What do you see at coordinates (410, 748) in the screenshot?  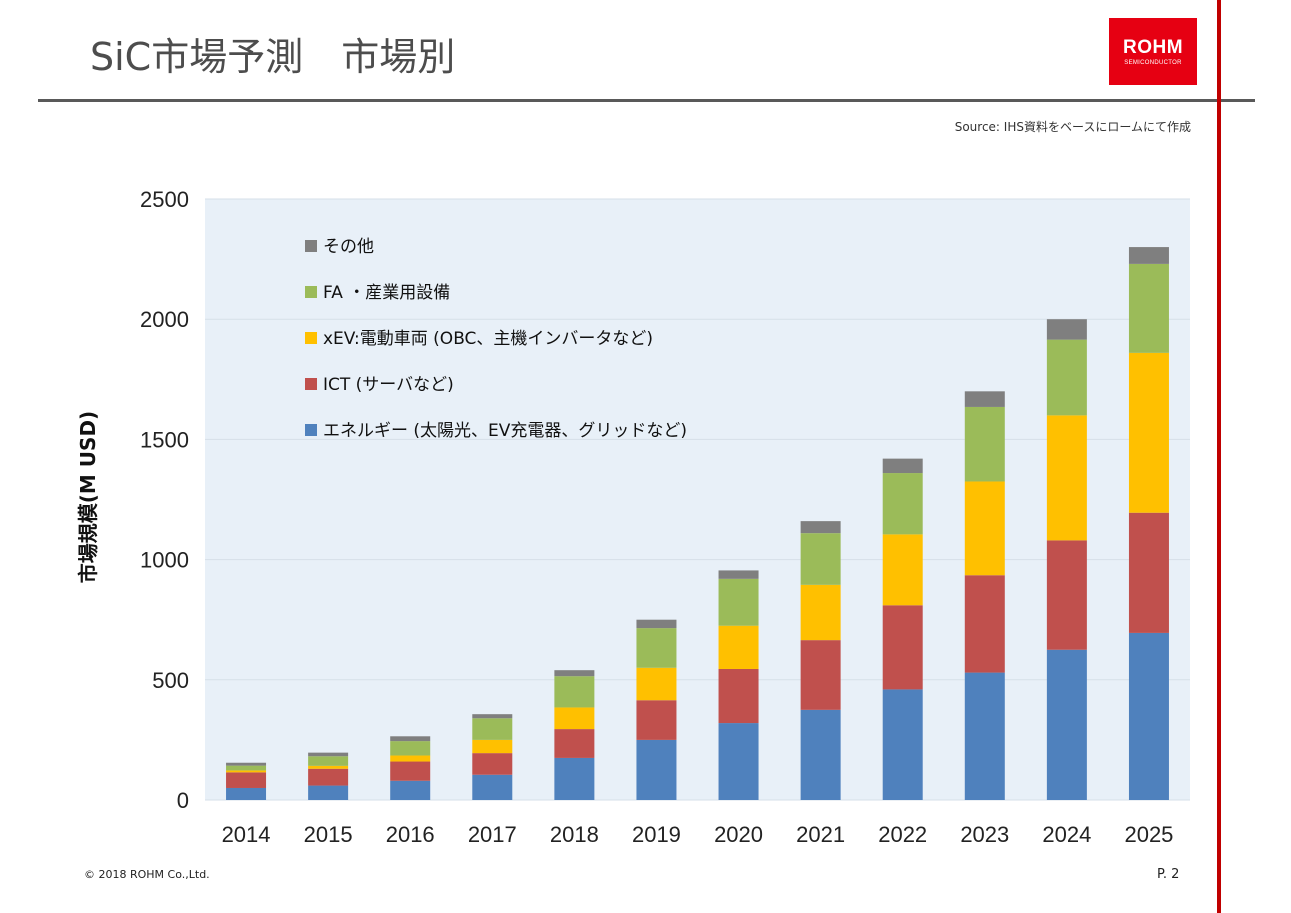 I see `bar-segment-2016-s3` at bounding box center [410, 748].